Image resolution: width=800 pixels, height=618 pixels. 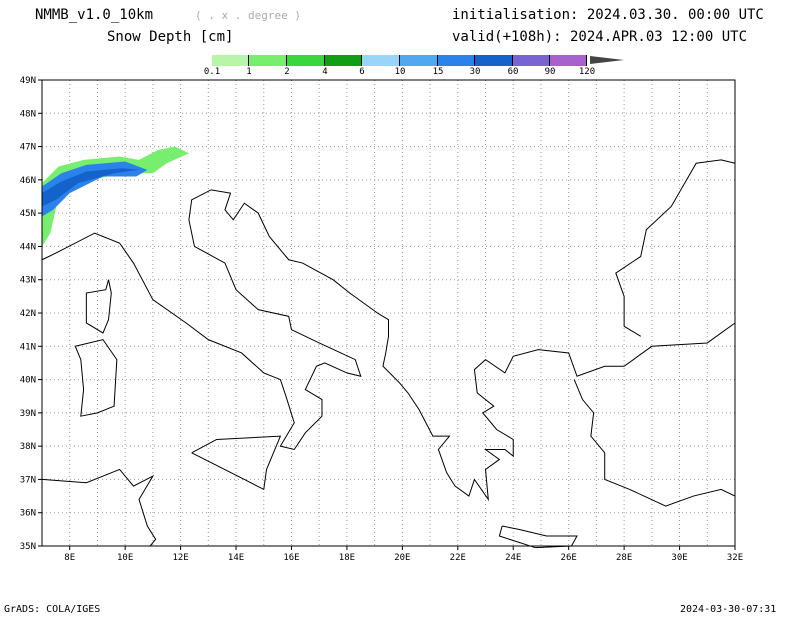 I want to click on colorbar-label: 1, so click(x=249, y=72).